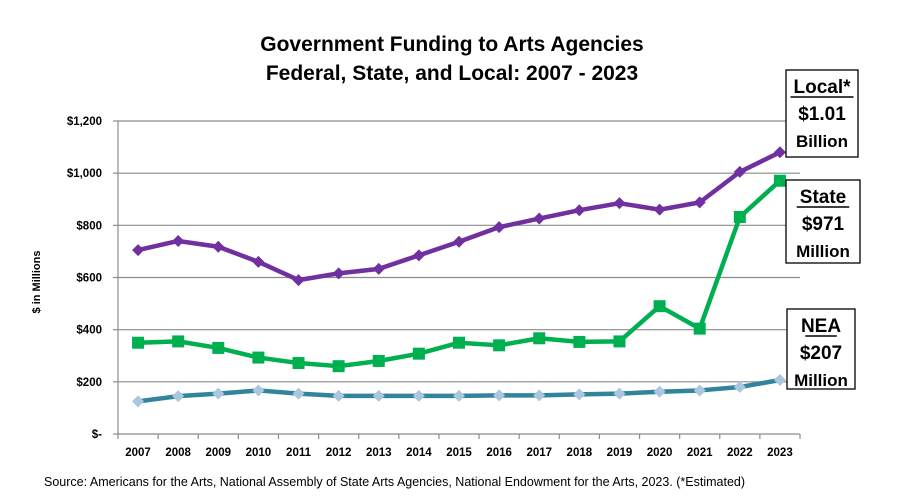 The height and width of the screenshot is (498, 913). I want to click on y-tick-label: $400, so click(89, 331).